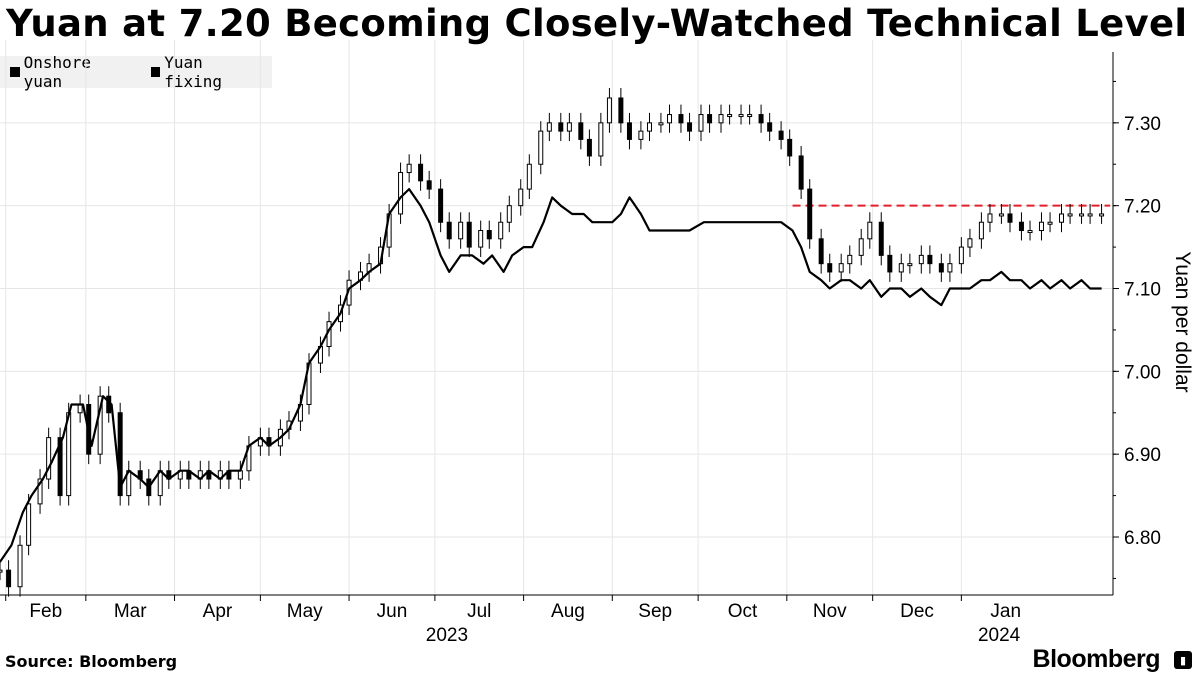  Describe the element at coordinates (155, 72) in the screenshot. I see `legend-swatch-fixing` at that location.